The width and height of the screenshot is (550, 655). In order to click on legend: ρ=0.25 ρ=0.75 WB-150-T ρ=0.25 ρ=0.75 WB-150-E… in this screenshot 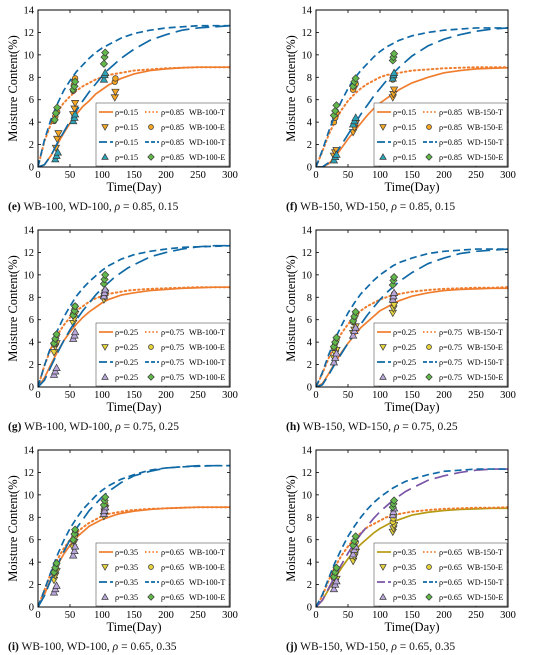, I will do `click(440, 354)`.